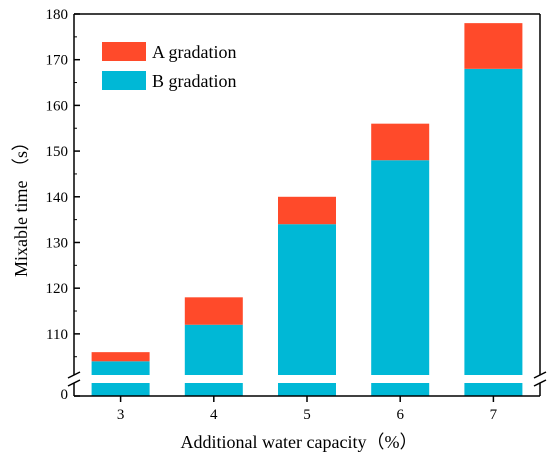 This screenshot has height=461, width=550. What do you see at coordinates (57, 106) in the screenshot?
I see `y-tick-label-160: 160` at bounding box center [57, 106].